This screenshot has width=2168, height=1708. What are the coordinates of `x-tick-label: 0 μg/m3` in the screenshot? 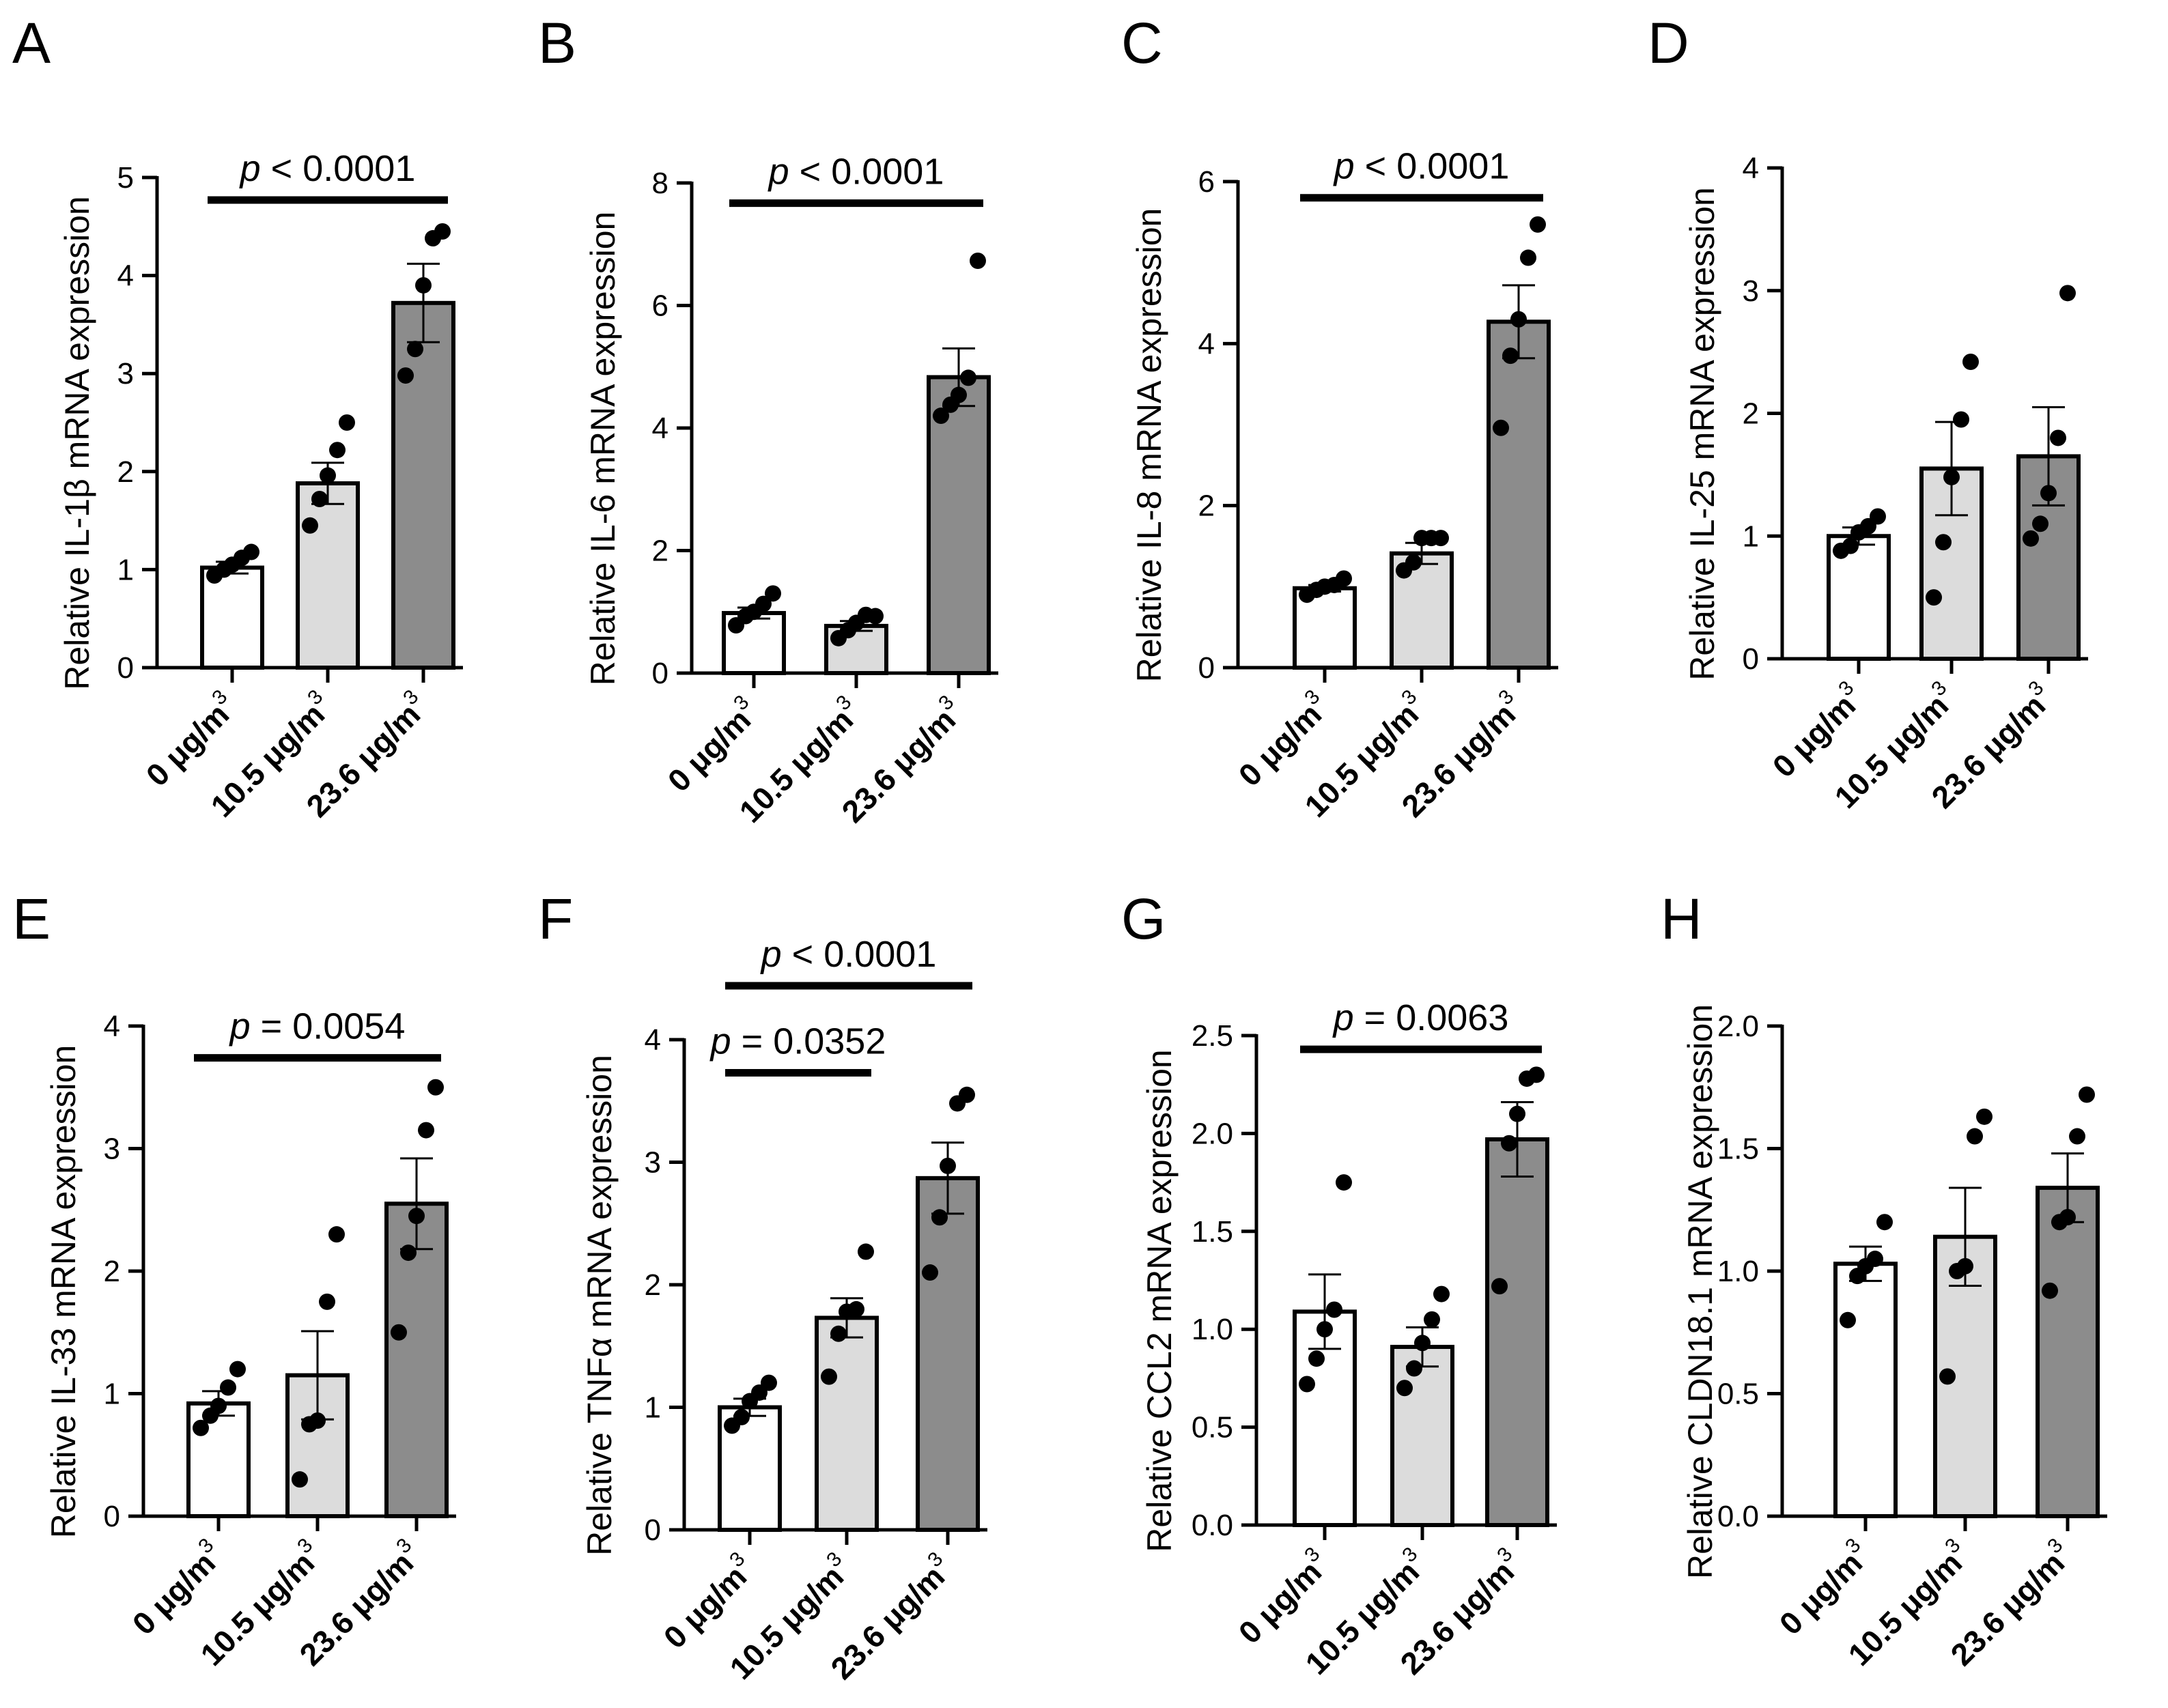 It's located at (1823, 1588).